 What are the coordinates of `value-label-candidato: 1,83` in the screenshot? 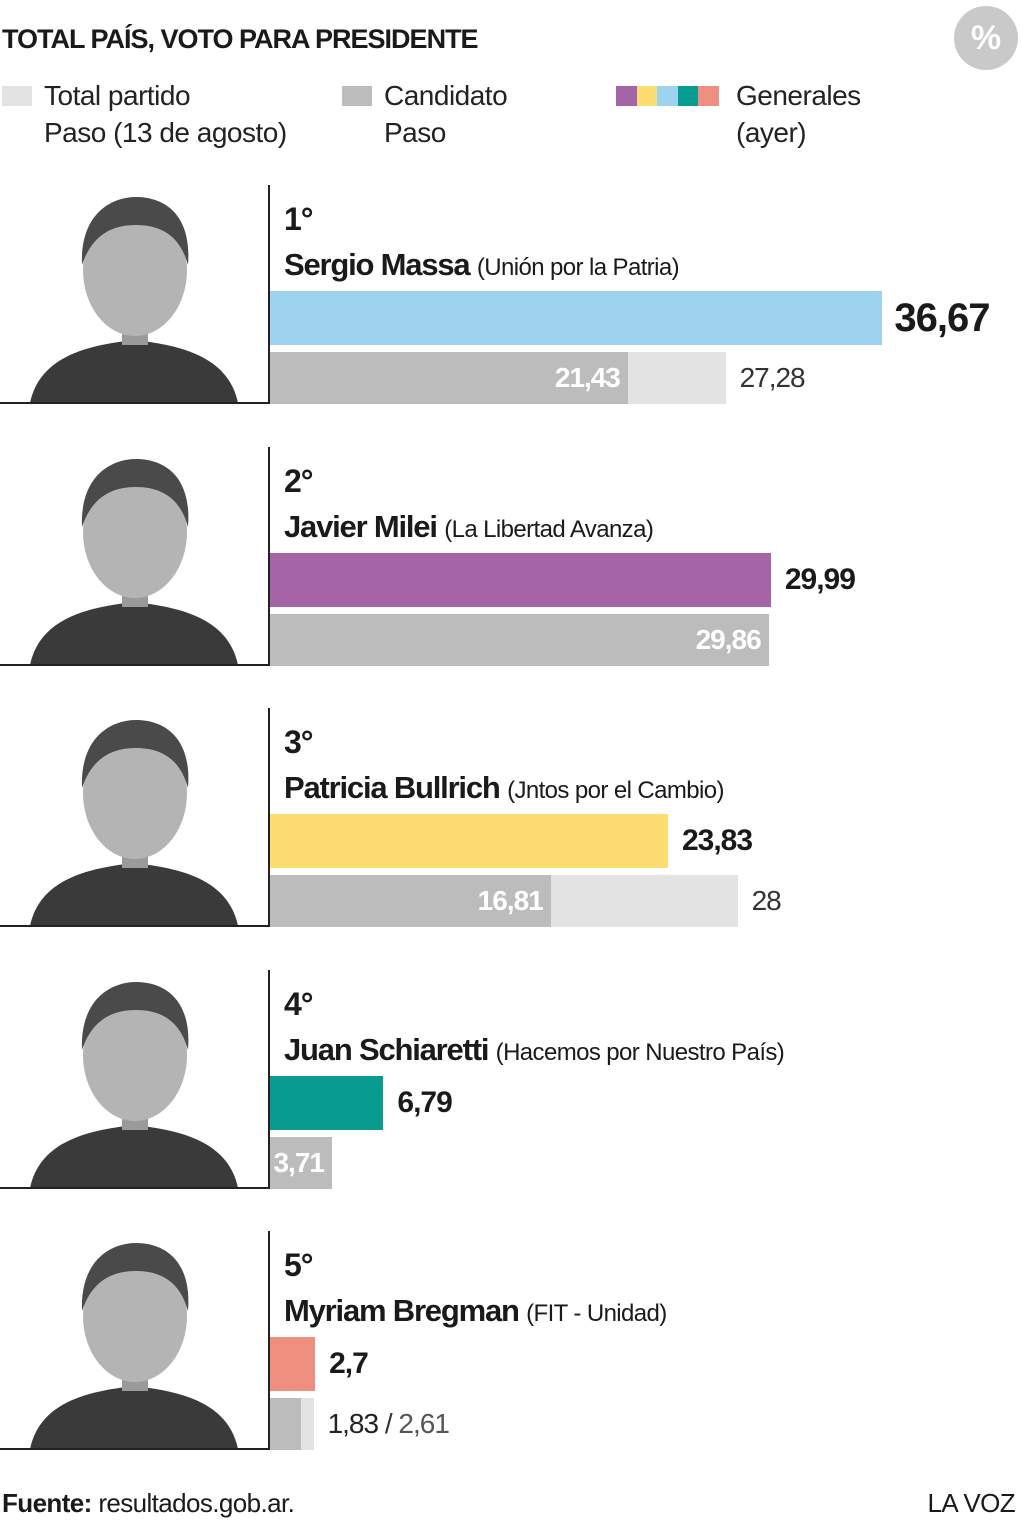 It's located at (353, 1423).